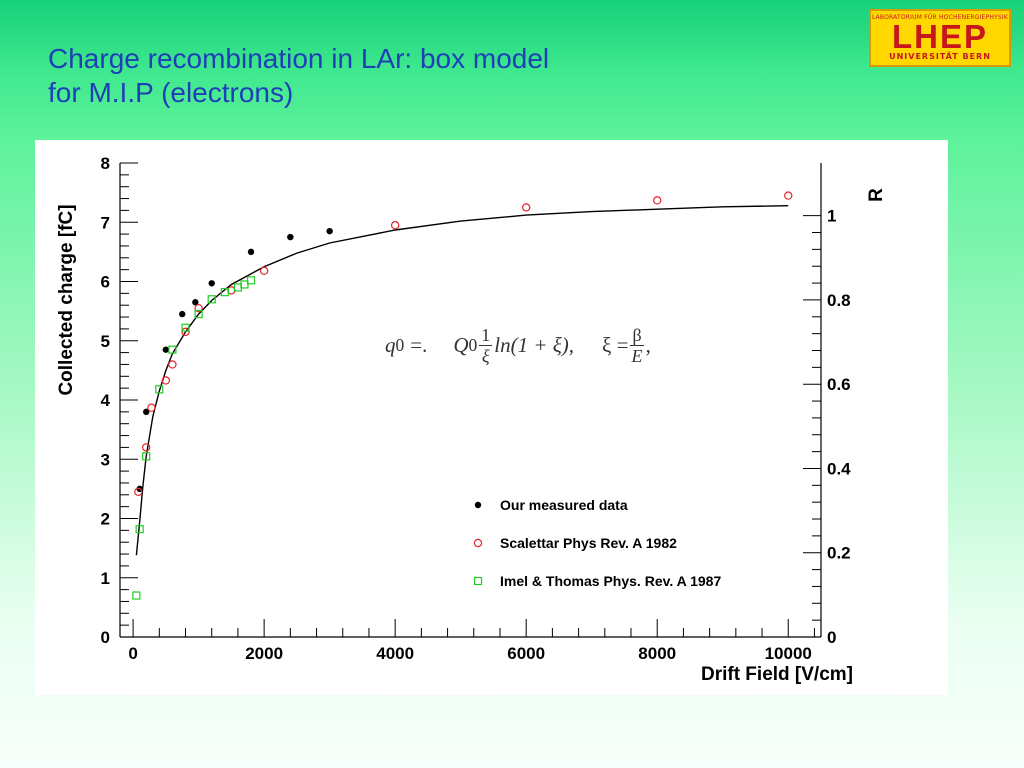  What do you see at coordinates (788, 653) in the screenshot?
I see `x-tick-label: 10000` at bounding box center [788, 653].